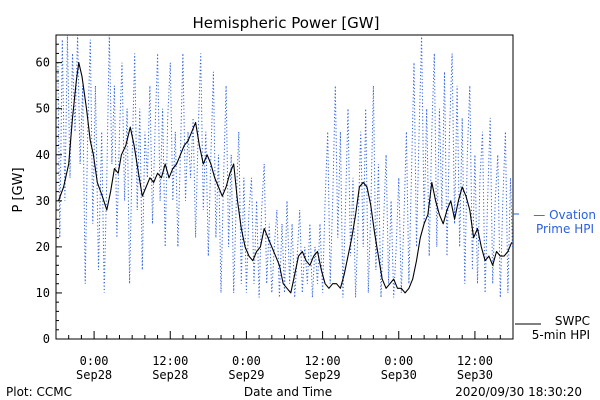 This screenshot has width=600, height=400. Describe the element at coordinates (43, 247) in the screenshot. I see `y-tick-label: 20` at that location.